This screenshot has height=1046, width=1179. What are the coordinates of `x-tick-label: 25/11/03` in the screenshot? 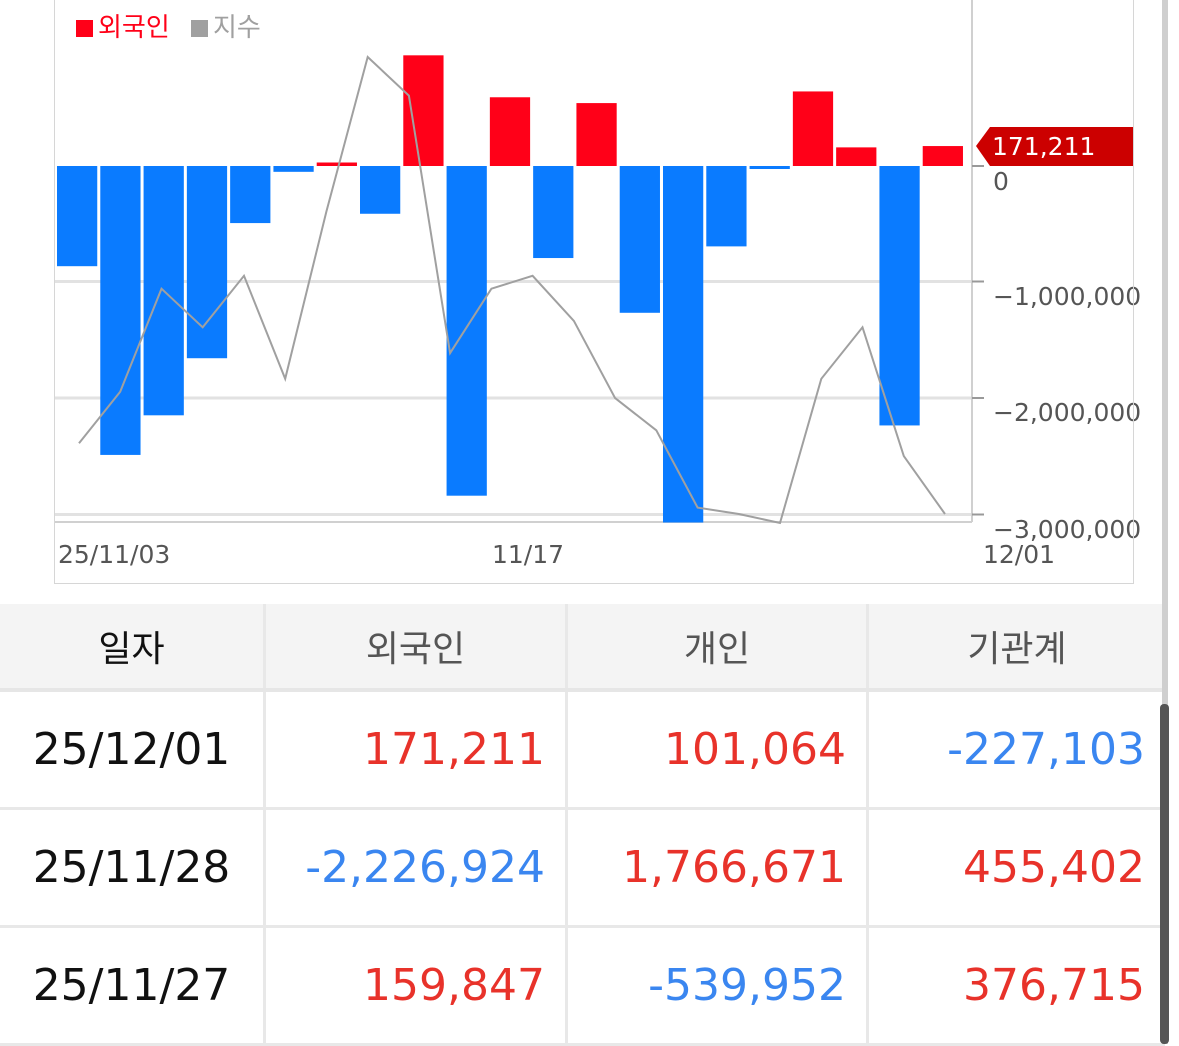 It's located at (114, 554).